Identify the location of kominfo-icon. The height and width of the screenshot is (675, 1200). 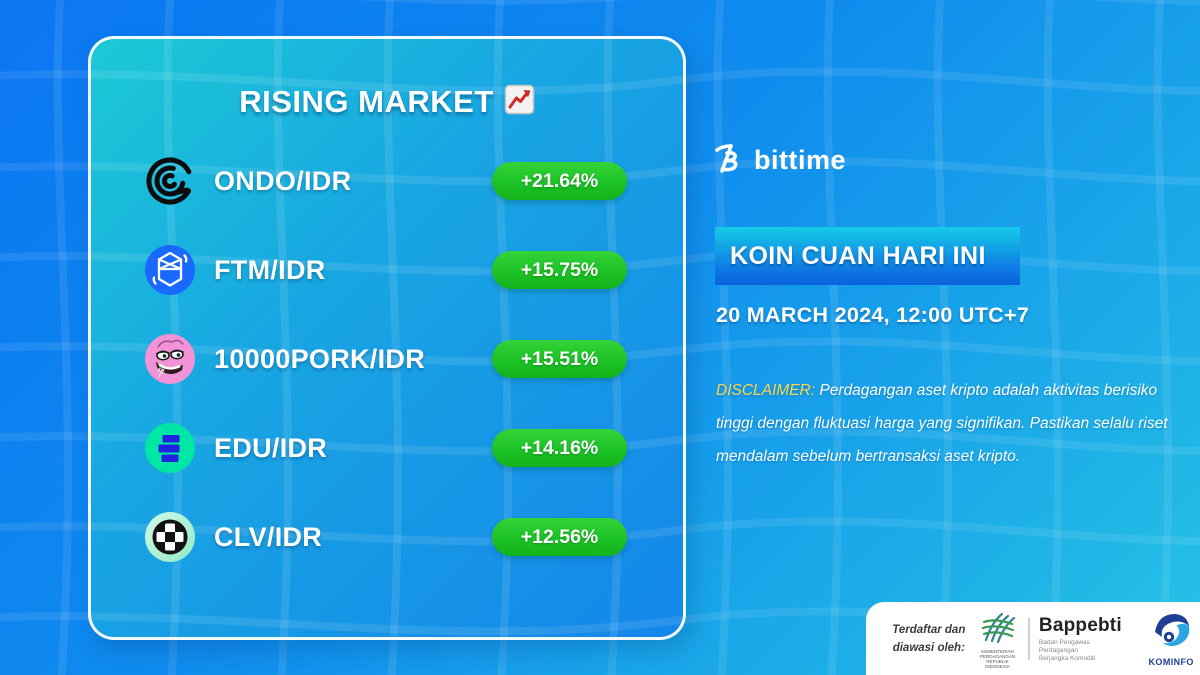
(1172, 630).